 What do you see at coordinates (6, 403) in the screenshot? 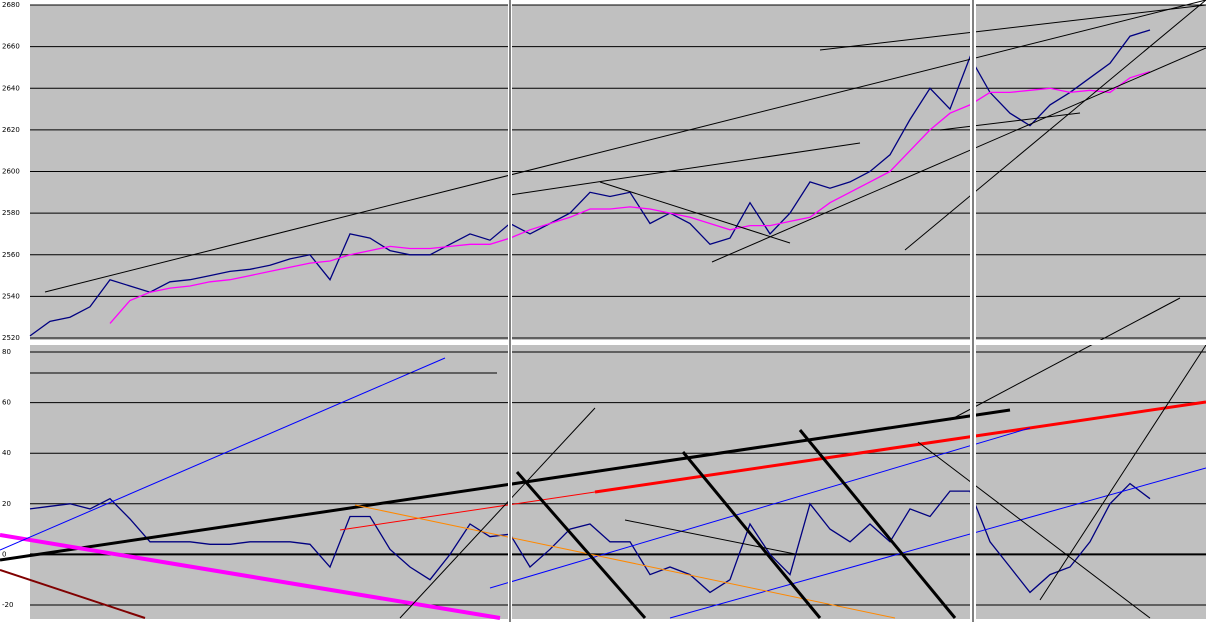
I see `y-tick-label: 60` at bounding box center [6, 403].